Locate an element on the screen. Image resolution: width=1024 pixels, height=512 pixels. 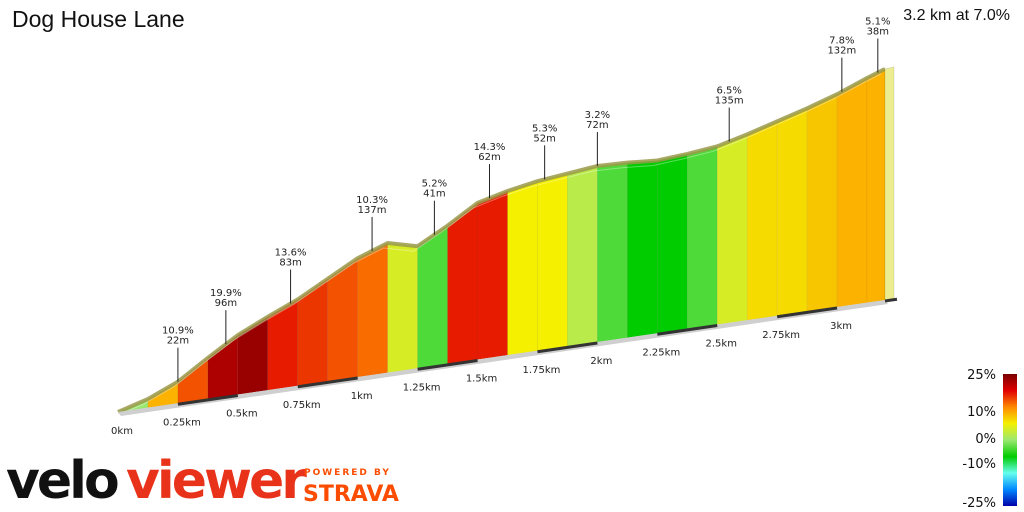
annotation-grade: 6.5% is located at coordinates (729, 91).